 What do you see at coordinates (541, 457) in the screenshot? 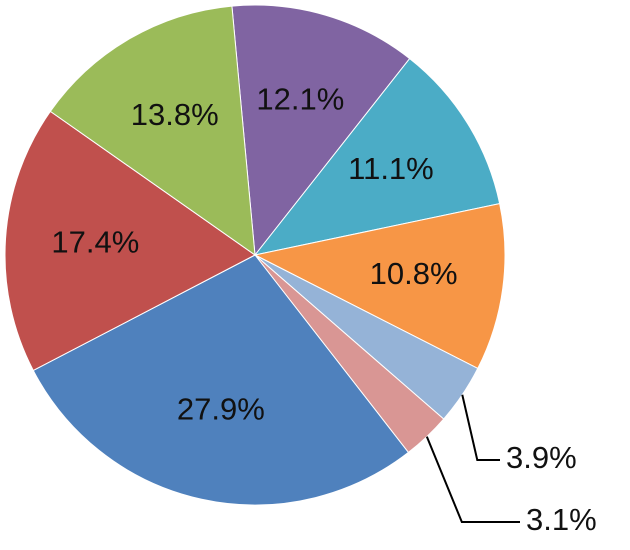
I see `data-label: 3.9%` at bounding box center [541, 457].